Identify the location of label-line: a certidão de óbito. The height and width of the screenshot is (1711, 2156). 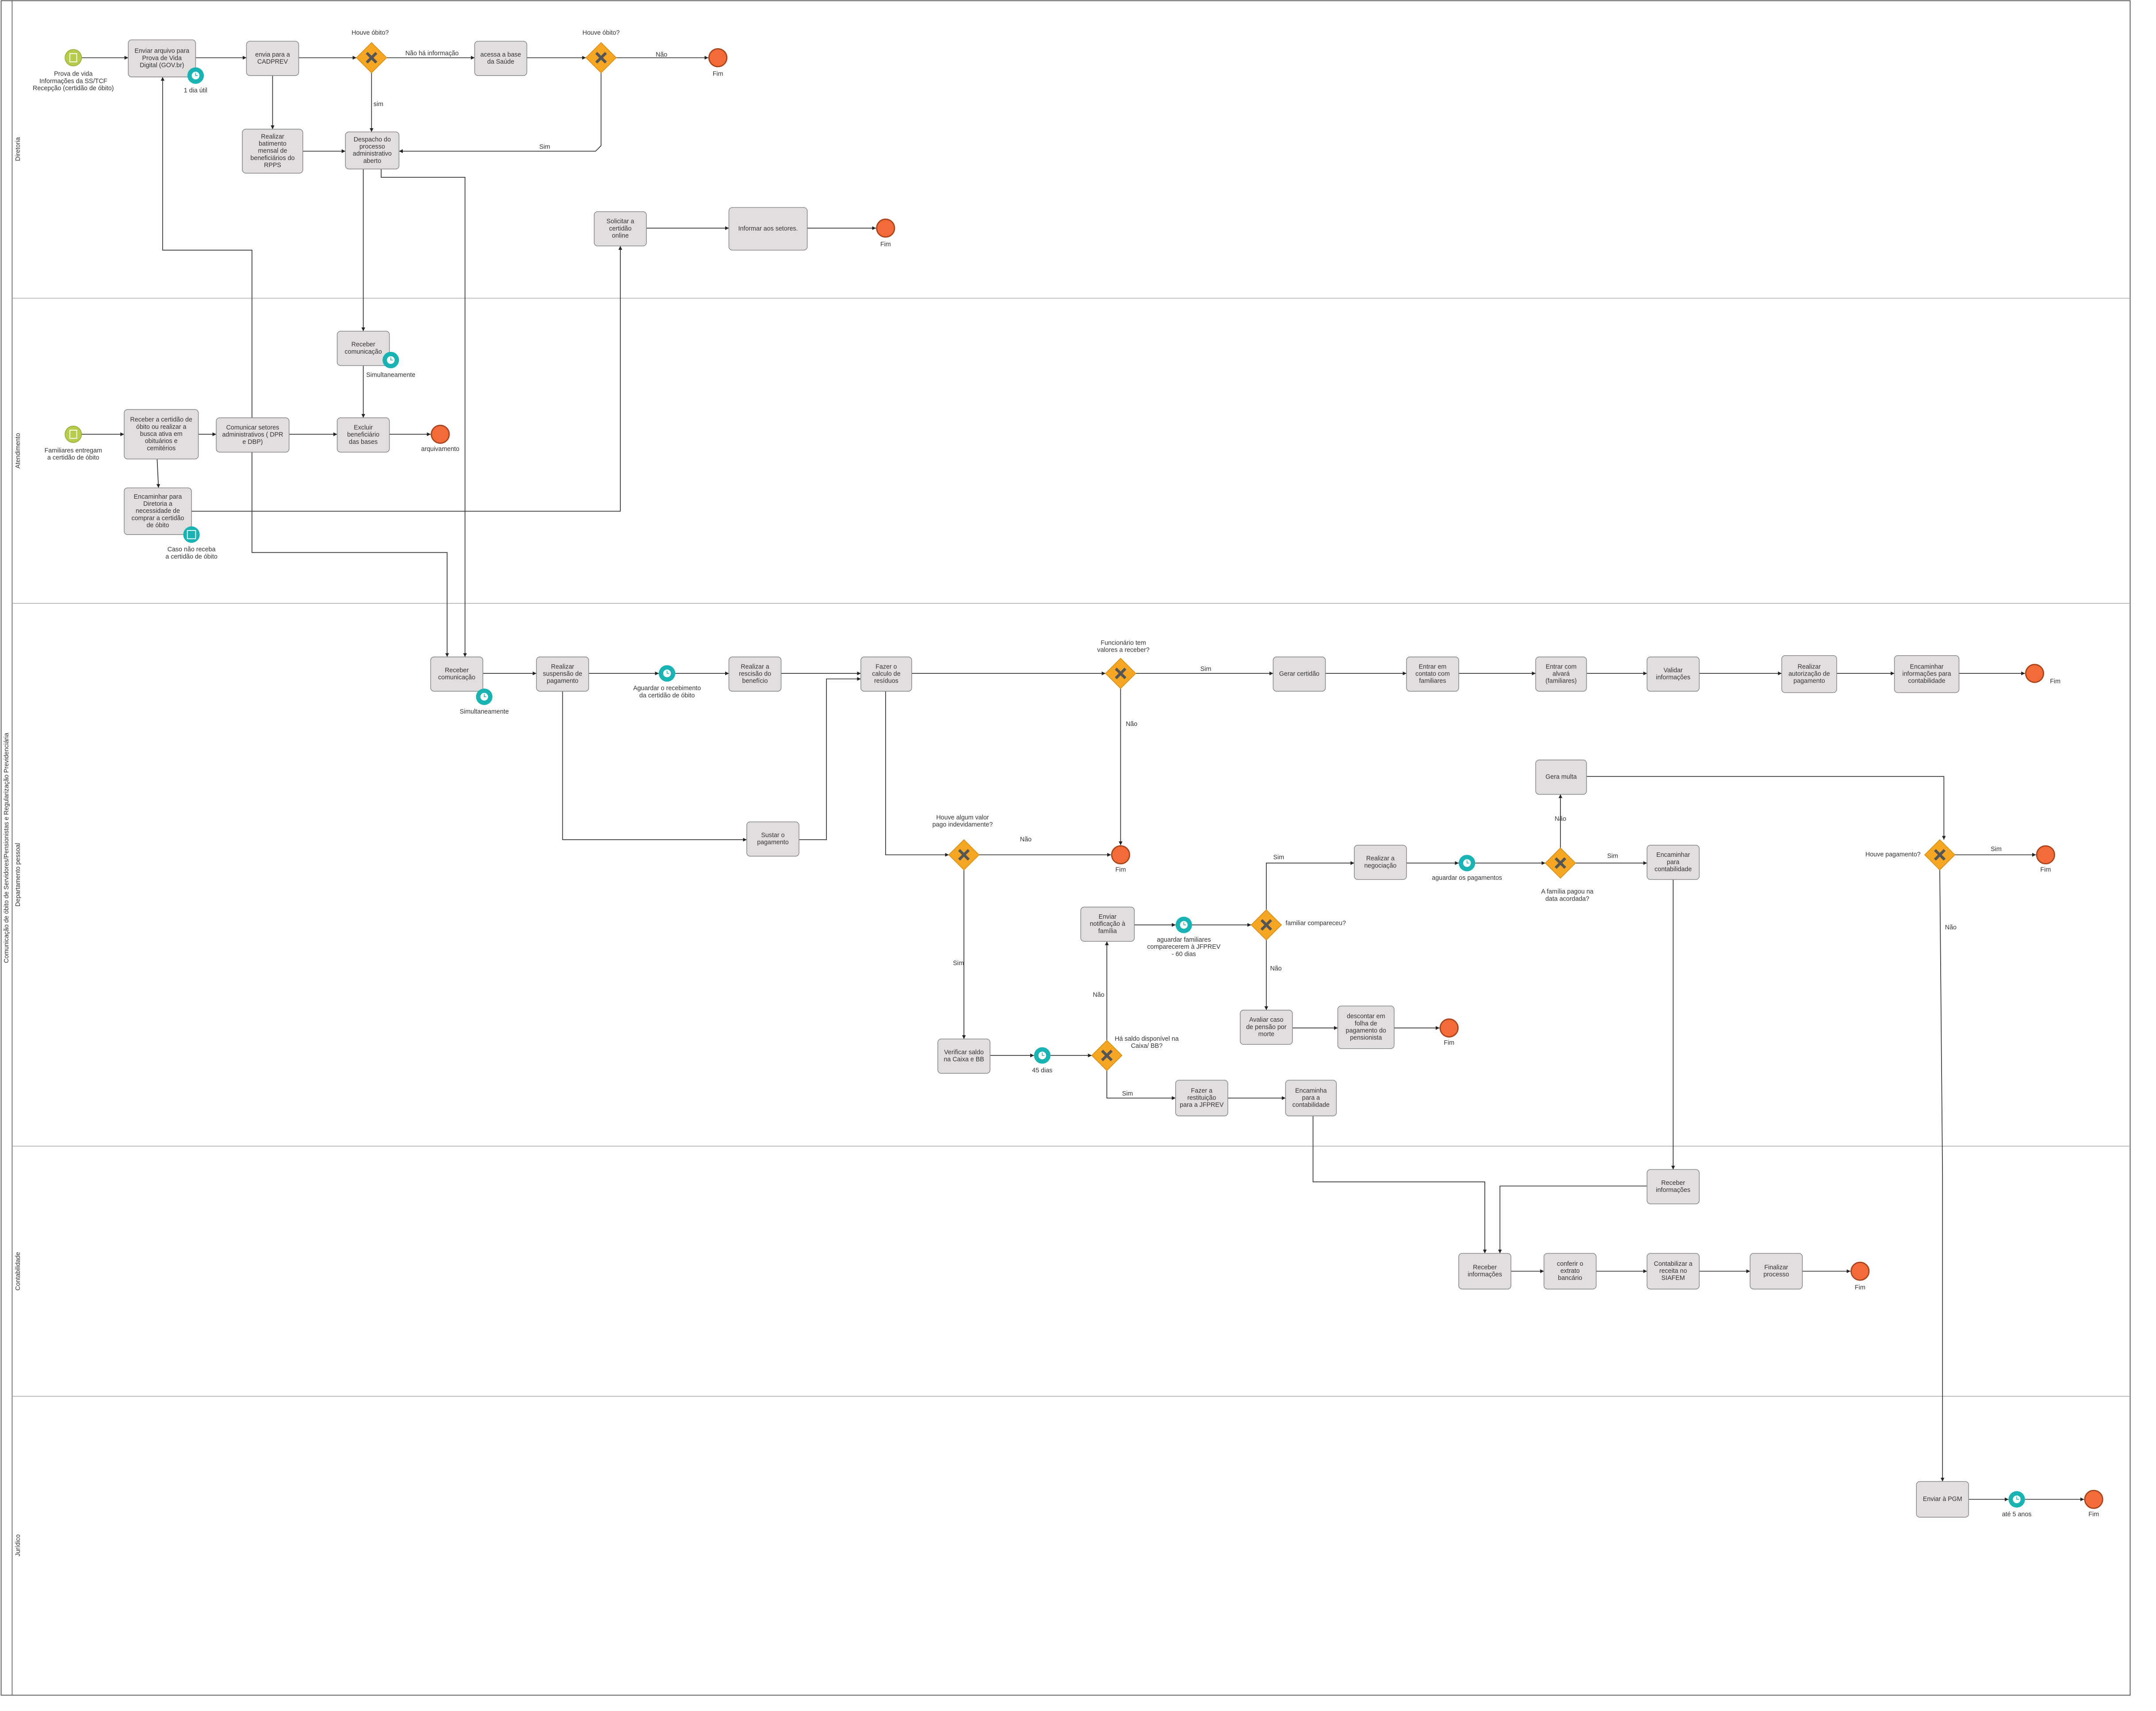
(73, 458).